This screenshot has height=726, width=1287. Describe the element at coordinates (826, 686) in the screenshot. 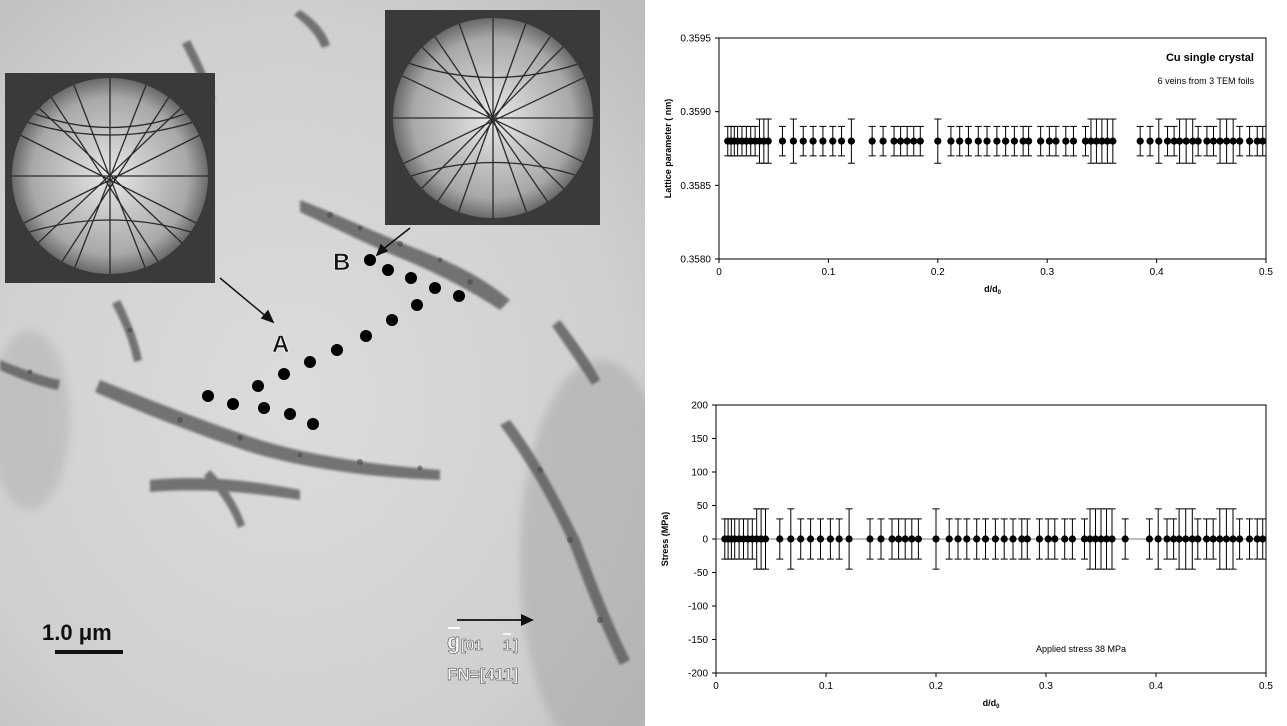

I see `x-tick-label: 0.1` at that location.